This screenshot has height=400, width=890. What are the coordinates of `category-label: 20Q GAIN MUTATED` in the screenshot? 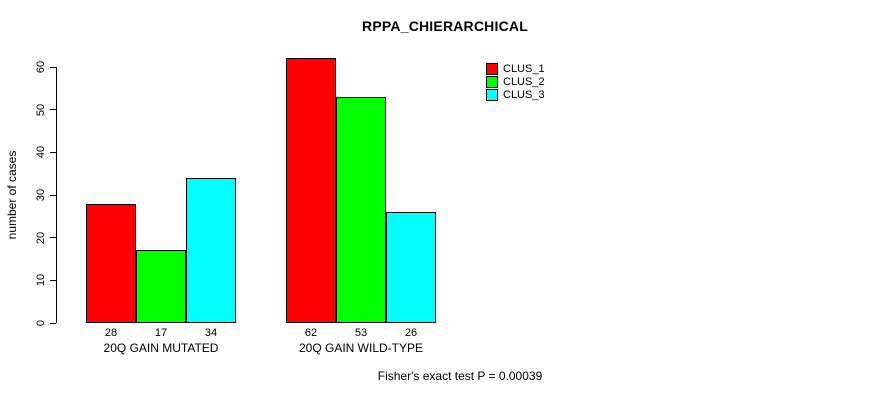 It's located at (161, 348).